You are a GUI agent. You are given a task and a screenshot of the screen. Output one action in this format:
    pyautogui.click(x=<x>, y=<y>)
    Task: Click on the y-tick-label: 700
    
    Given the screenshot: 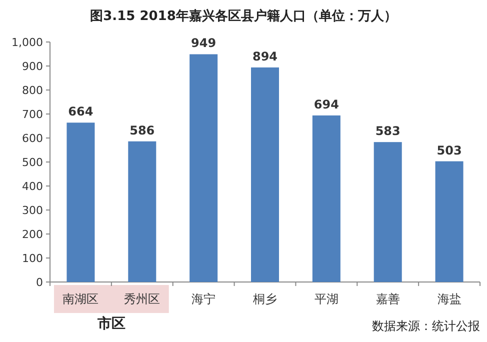 What is the action you would take?
    pyautogui.click(x=32, y=114)
    